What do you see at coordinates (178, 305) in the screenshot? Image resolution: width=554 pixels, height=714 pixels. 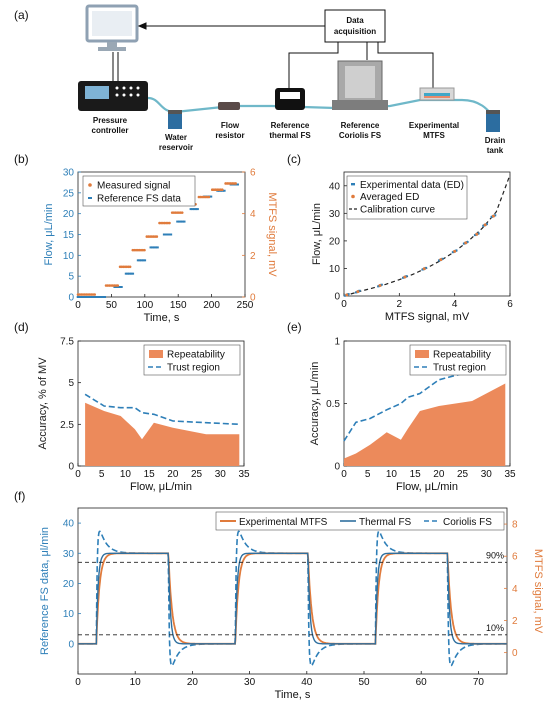 I see `x-tick-label: 150` at bounding box center [178, 305].